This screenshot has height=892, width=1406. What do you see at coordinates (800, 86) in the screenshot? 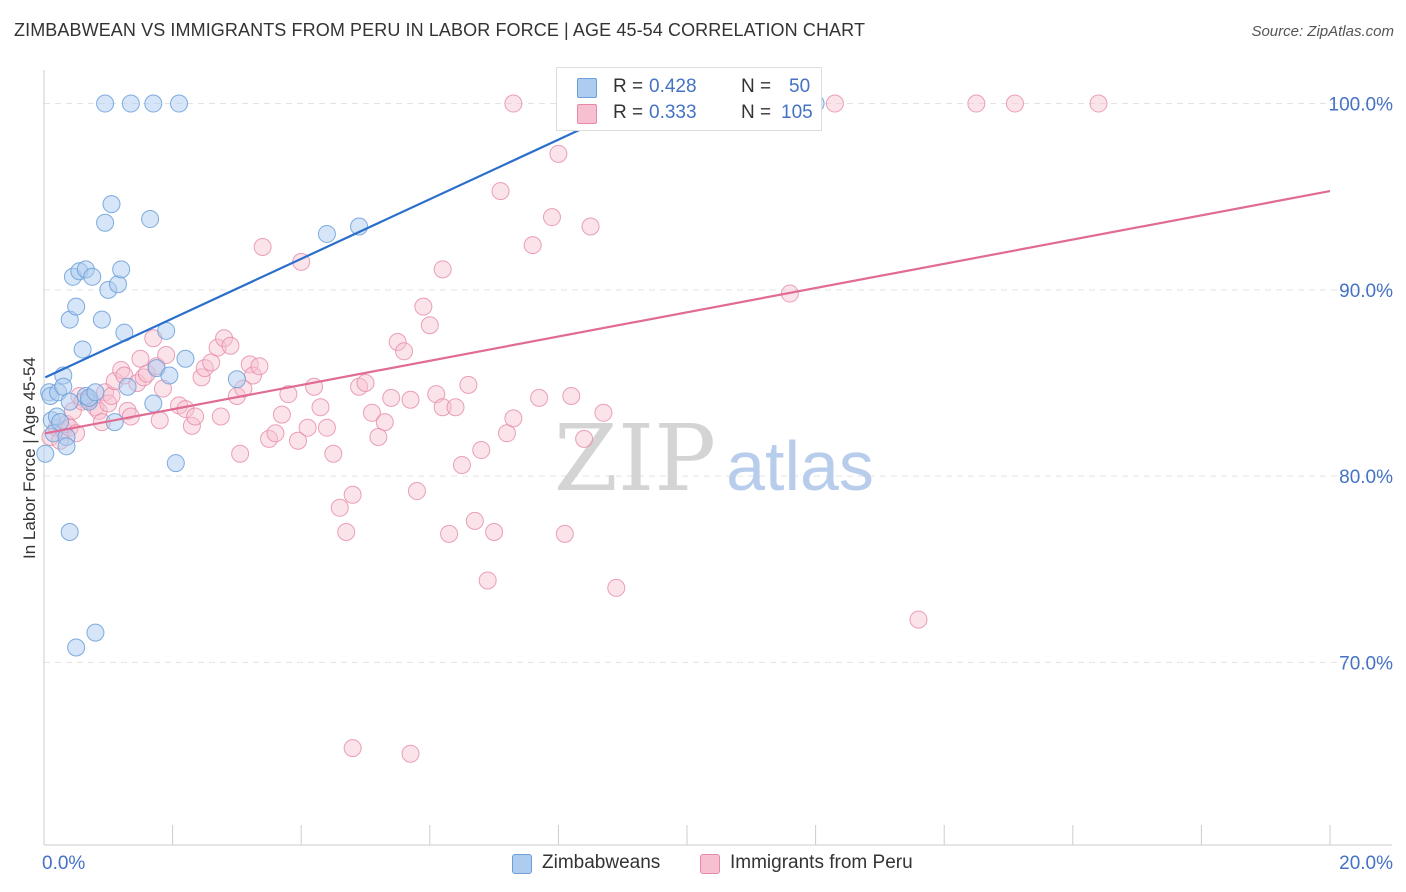
I see `legend-n-value: 50` at bounding box center [800, 86].